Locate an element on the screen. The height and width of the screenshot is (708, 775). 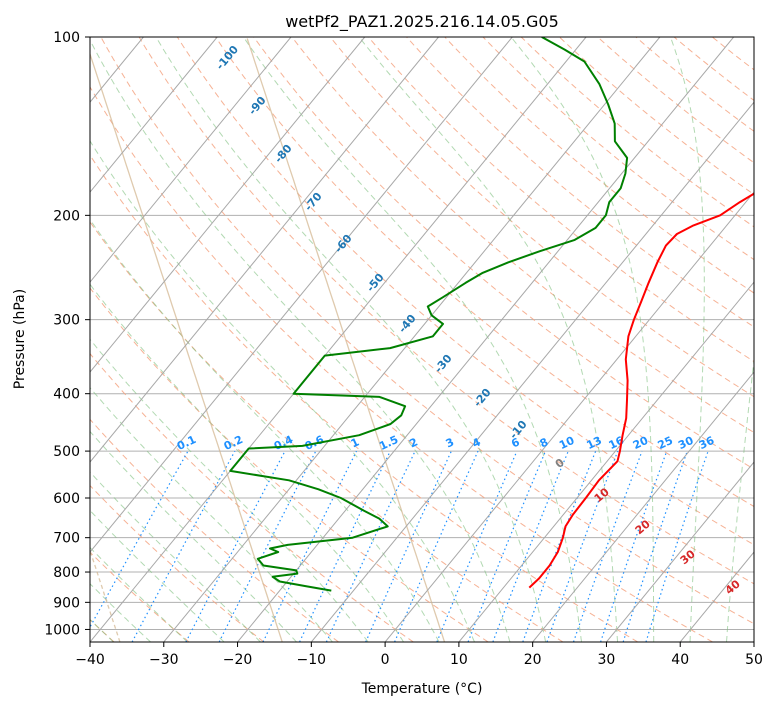
x-tick-label: −10 is located at coordinates (312, 660).